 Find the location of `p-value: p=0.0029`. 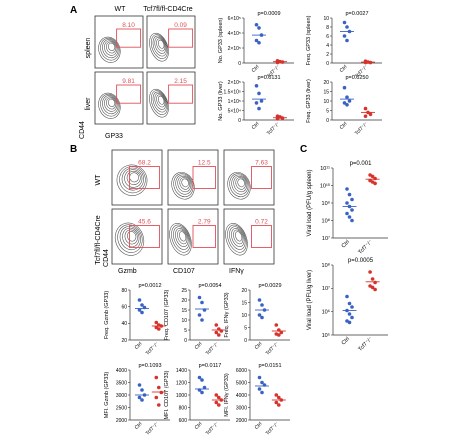

p-value: p=0.0029 is located at coordinates (269, 286).